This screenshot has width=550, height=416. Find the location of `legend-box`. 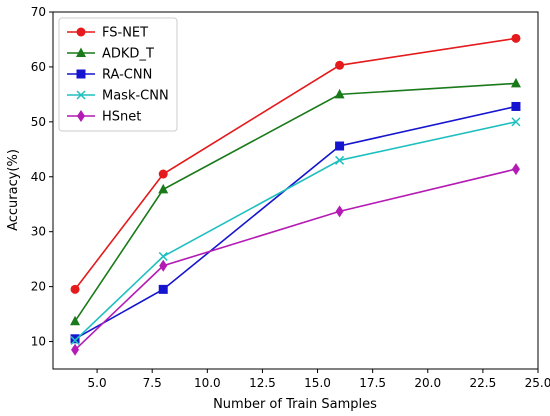

legend-box is located at coordinates (118, 74).